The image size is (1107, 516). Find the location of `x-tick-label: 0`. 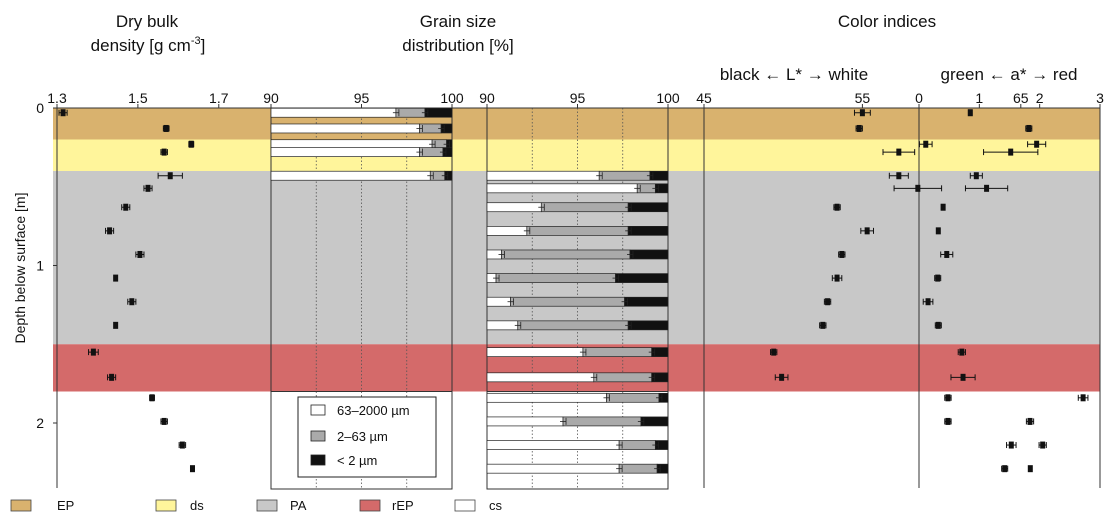

x-tick-label: 0 is located at coordinates (919, 98).